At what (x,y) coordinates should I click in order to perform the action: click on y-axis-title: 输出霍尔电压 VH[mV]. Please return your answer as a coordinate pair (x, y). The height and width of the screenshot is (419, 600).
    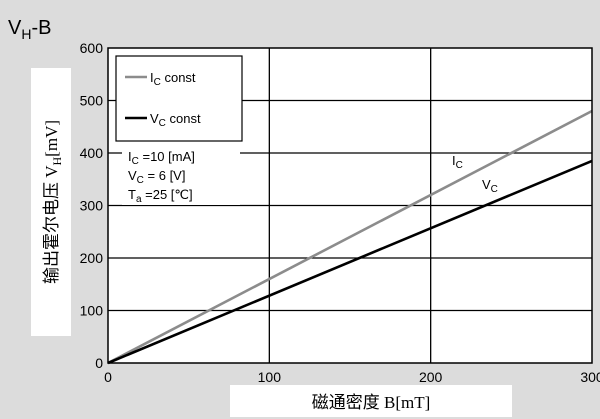
    Looking at the image, I should click on (51, 202).